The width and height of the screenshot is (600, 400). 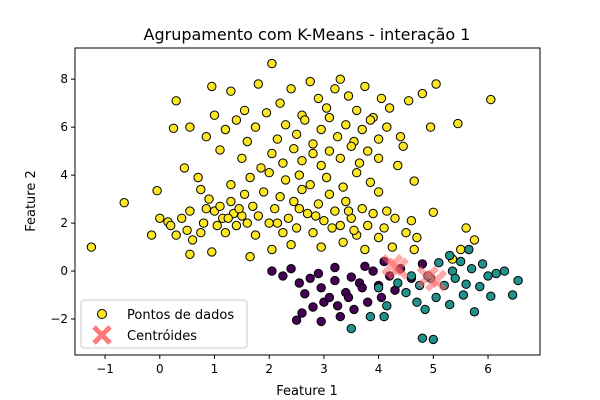 I want to click on legend-box, so click(x=164, y=324).